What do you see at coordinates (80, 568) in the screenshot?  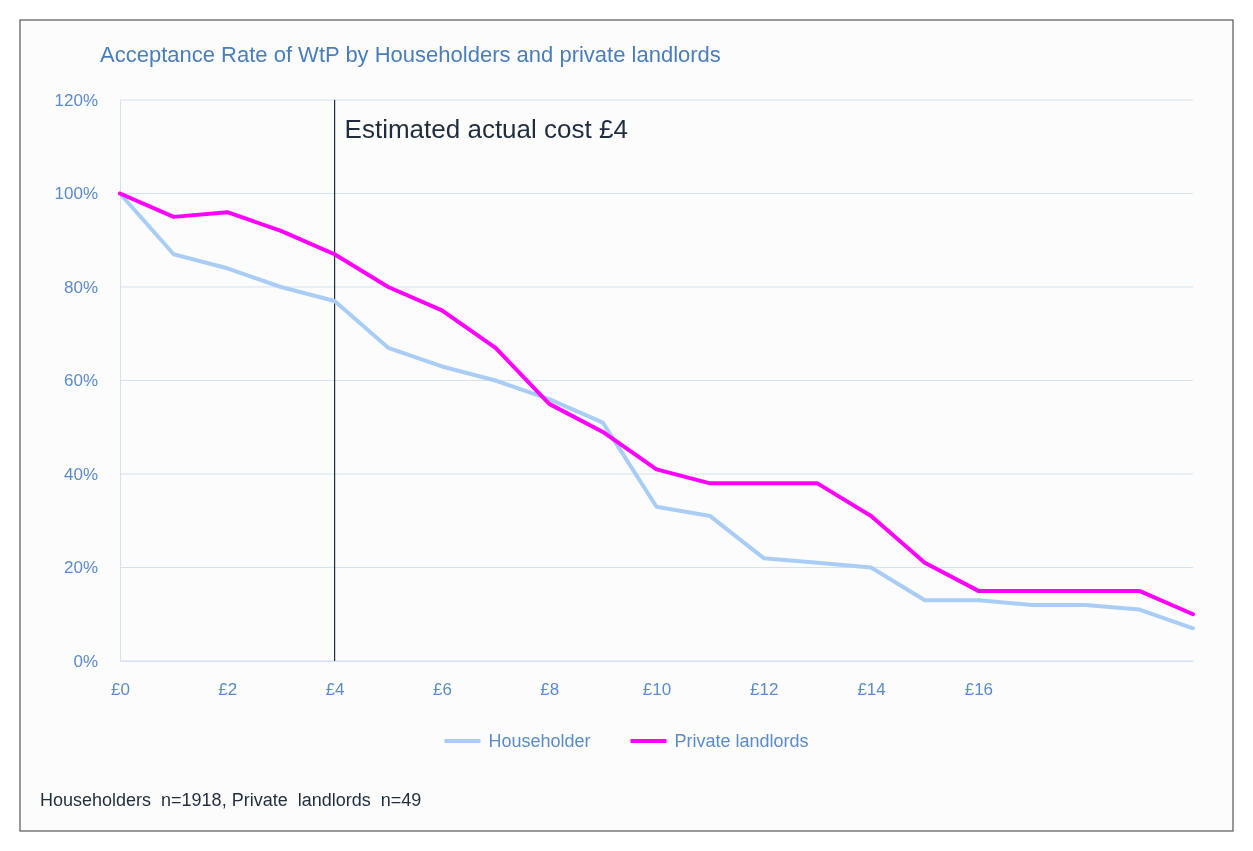 I see `y-tick-label: 20%` at bounding box center [80, 568].